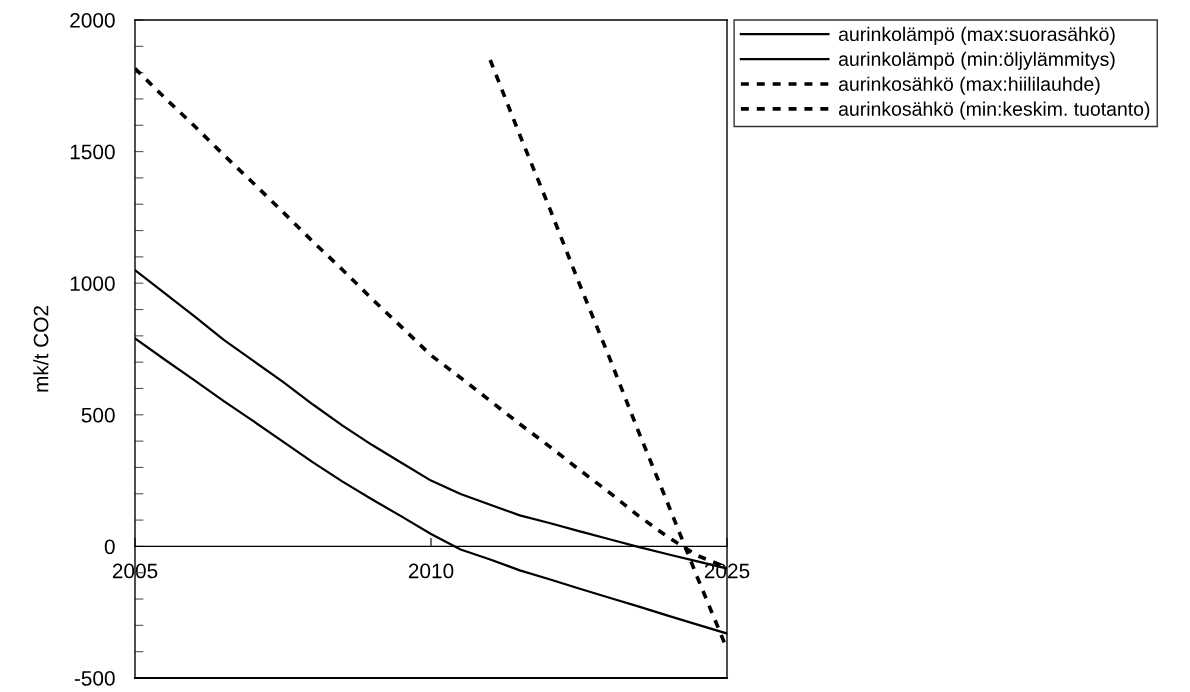 The height and width of the screenshot is (692, 1190). Describe the element at coordinates (969, 85) in the screenshot. I see `legend-label: aurinkosähkö (max:hiililauhde)` at that location.